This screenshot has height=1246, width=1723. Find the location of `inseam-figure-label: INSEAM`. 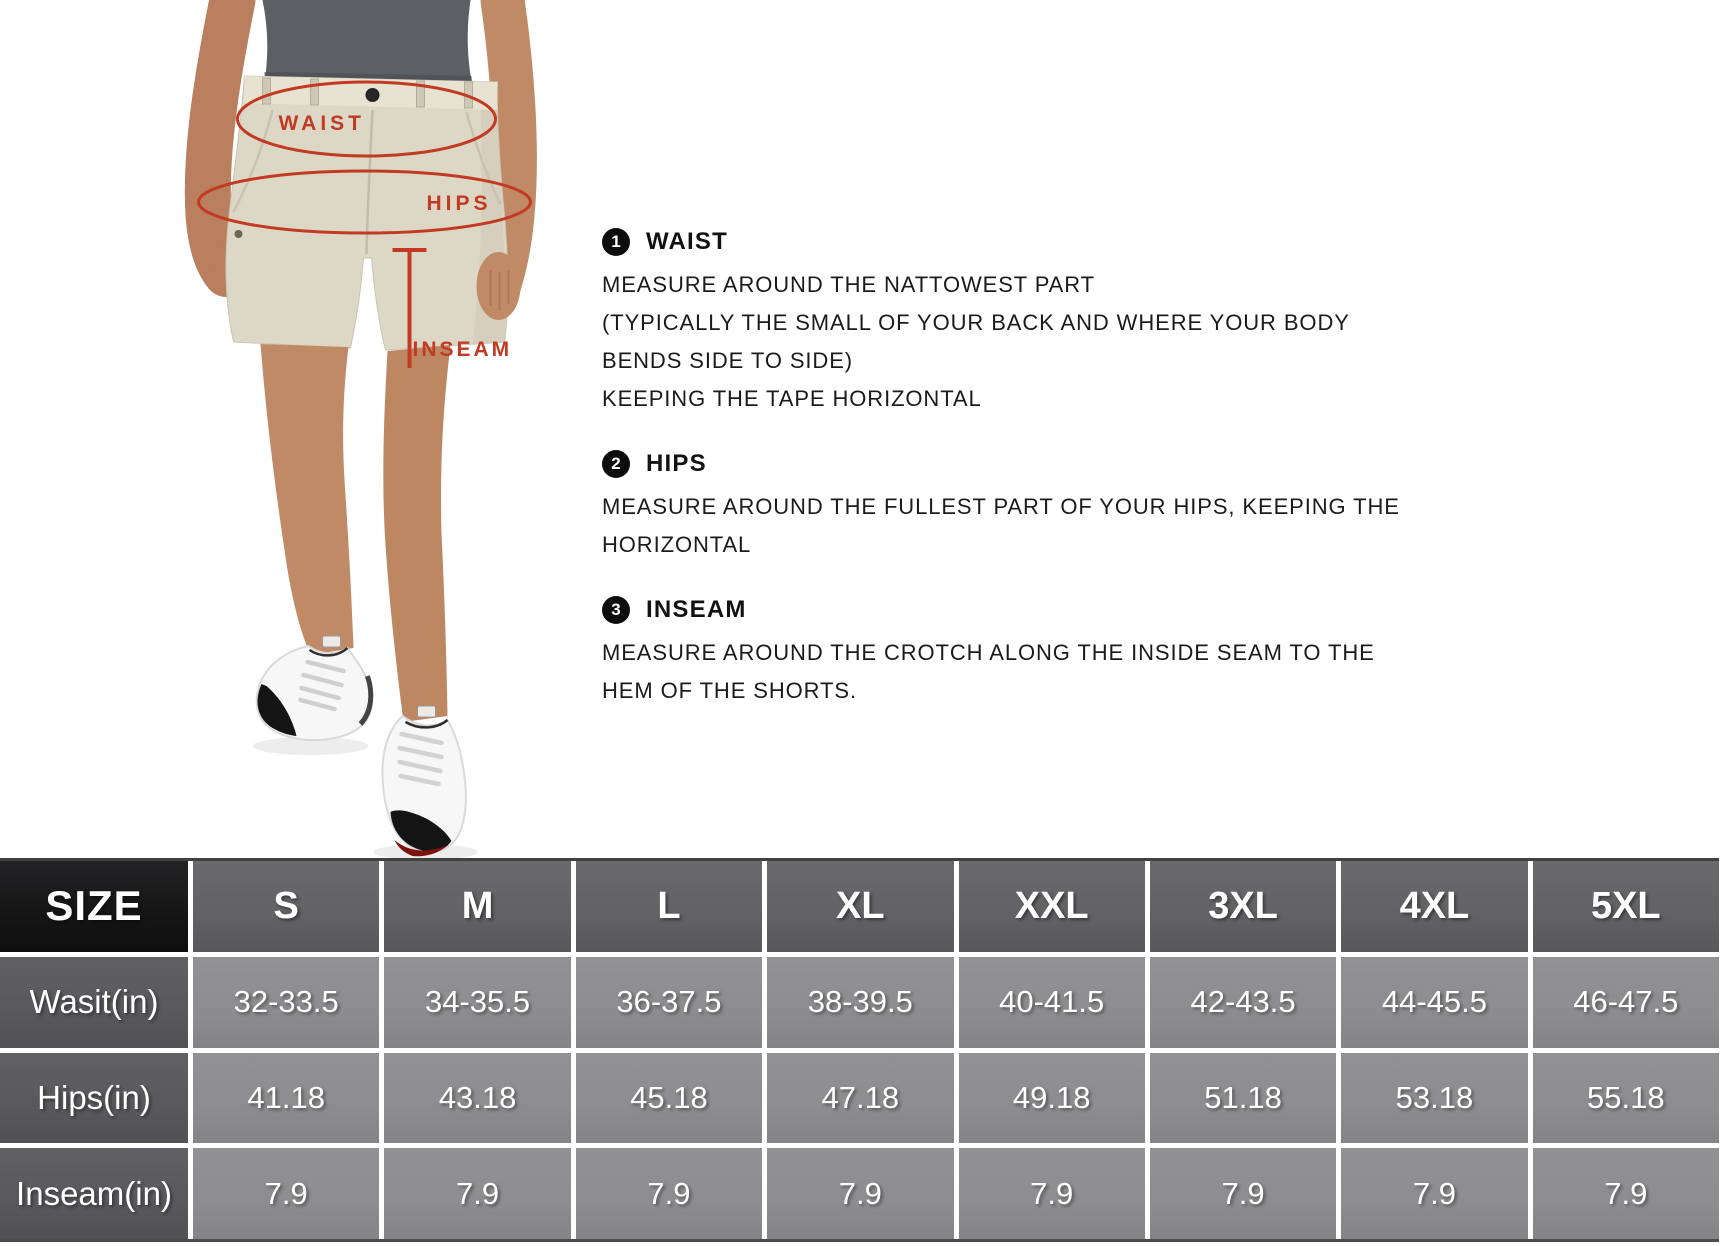

inseam-figure-label: INSEAM is located at coordinates (463, 349).